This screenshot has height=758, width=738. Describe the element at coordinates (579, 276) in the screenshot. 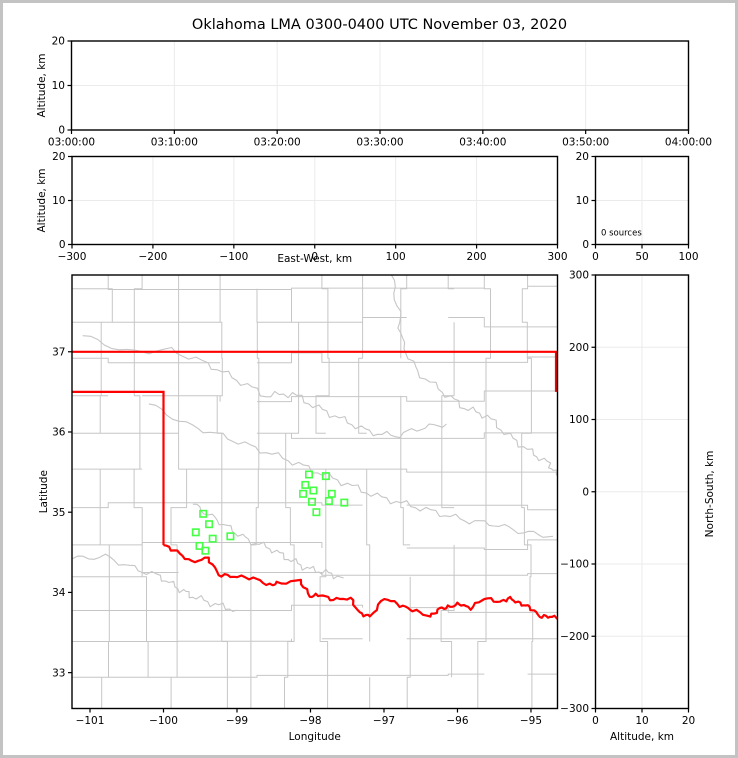

I see `y-tick-label: 300` at that location.